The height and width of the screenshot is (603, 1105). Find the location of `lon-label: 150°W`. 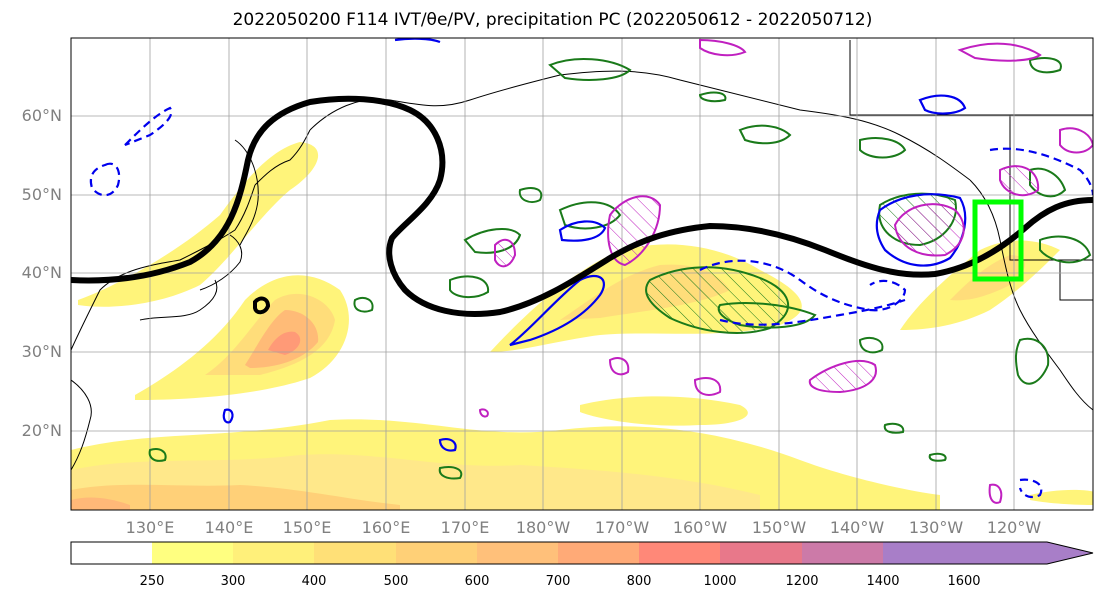

lon-label: 150°W is located at coordinates (779, 527).